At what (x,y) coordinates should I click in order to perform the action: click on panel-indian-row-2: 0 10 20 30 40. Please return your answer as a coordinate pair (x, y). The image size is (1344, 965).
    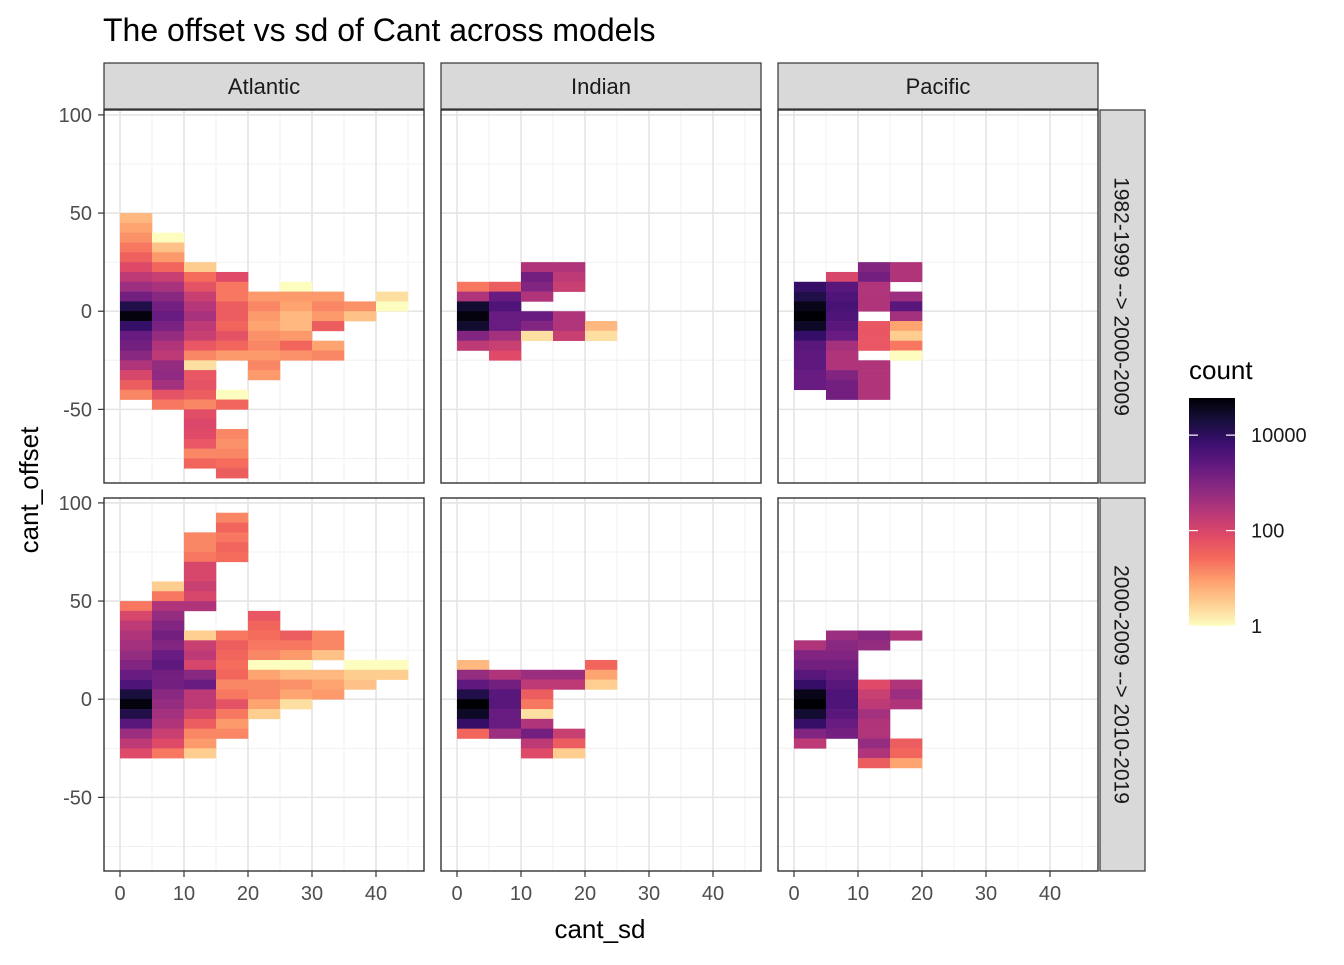
    Looking at the image, I should click on (601, 701).